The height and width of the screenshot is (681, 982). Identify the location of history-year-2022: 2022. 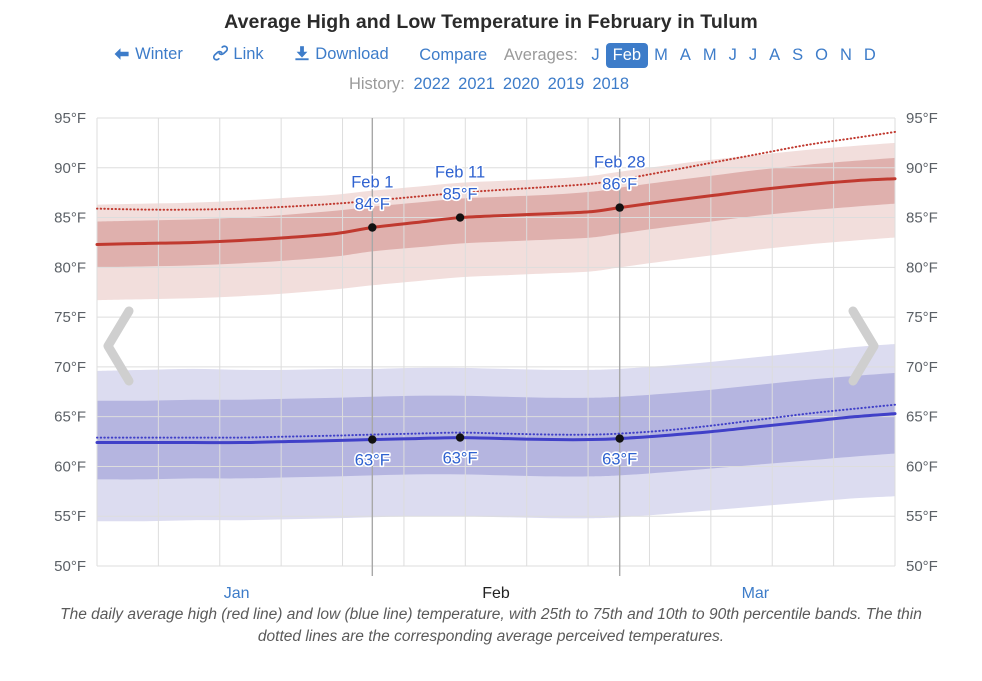
(432, 84).